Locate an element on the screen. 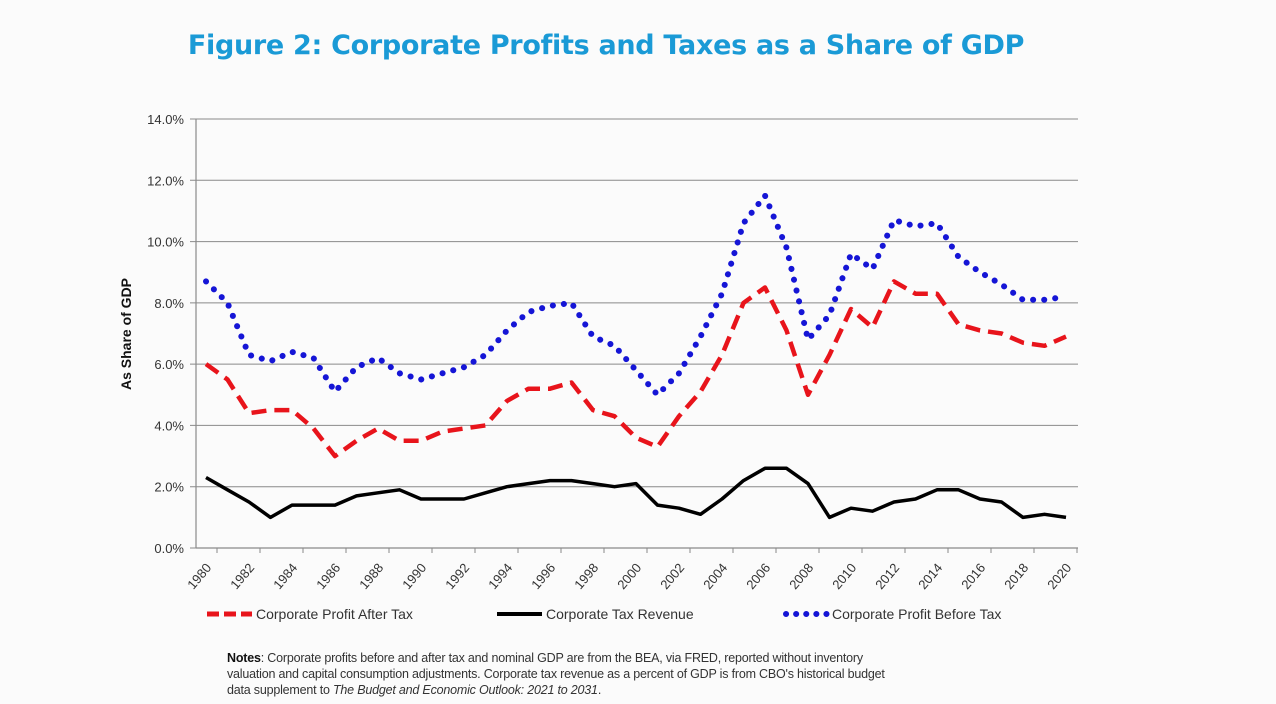 The height and width of the screenshot is (704, 1276). x-tick-label: 2020 is located at coordinates (1059, 576).